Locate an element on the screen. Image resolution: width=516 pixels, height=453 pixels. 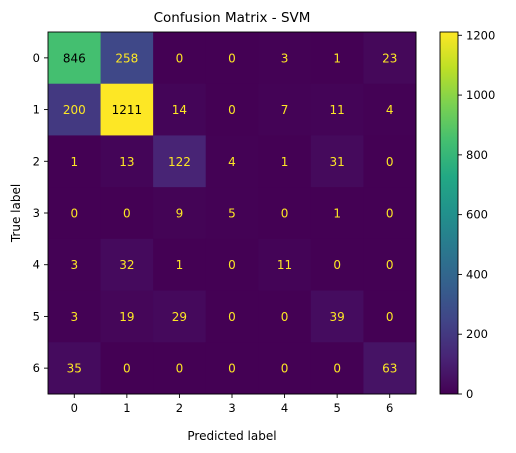
cell-value-label: 846 is located at coordinates (74, 58).